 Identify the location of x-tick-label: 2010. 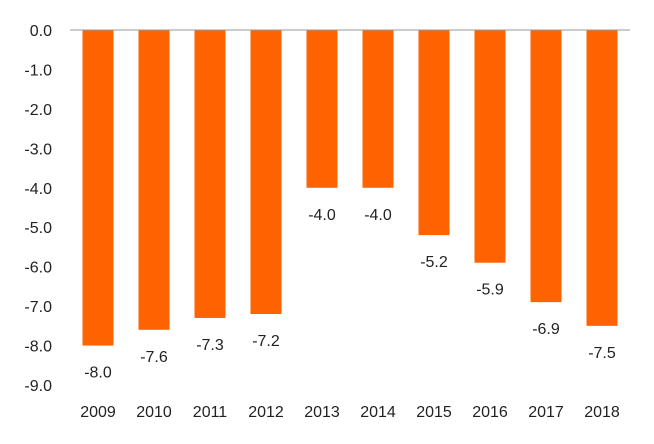
(154, 412).